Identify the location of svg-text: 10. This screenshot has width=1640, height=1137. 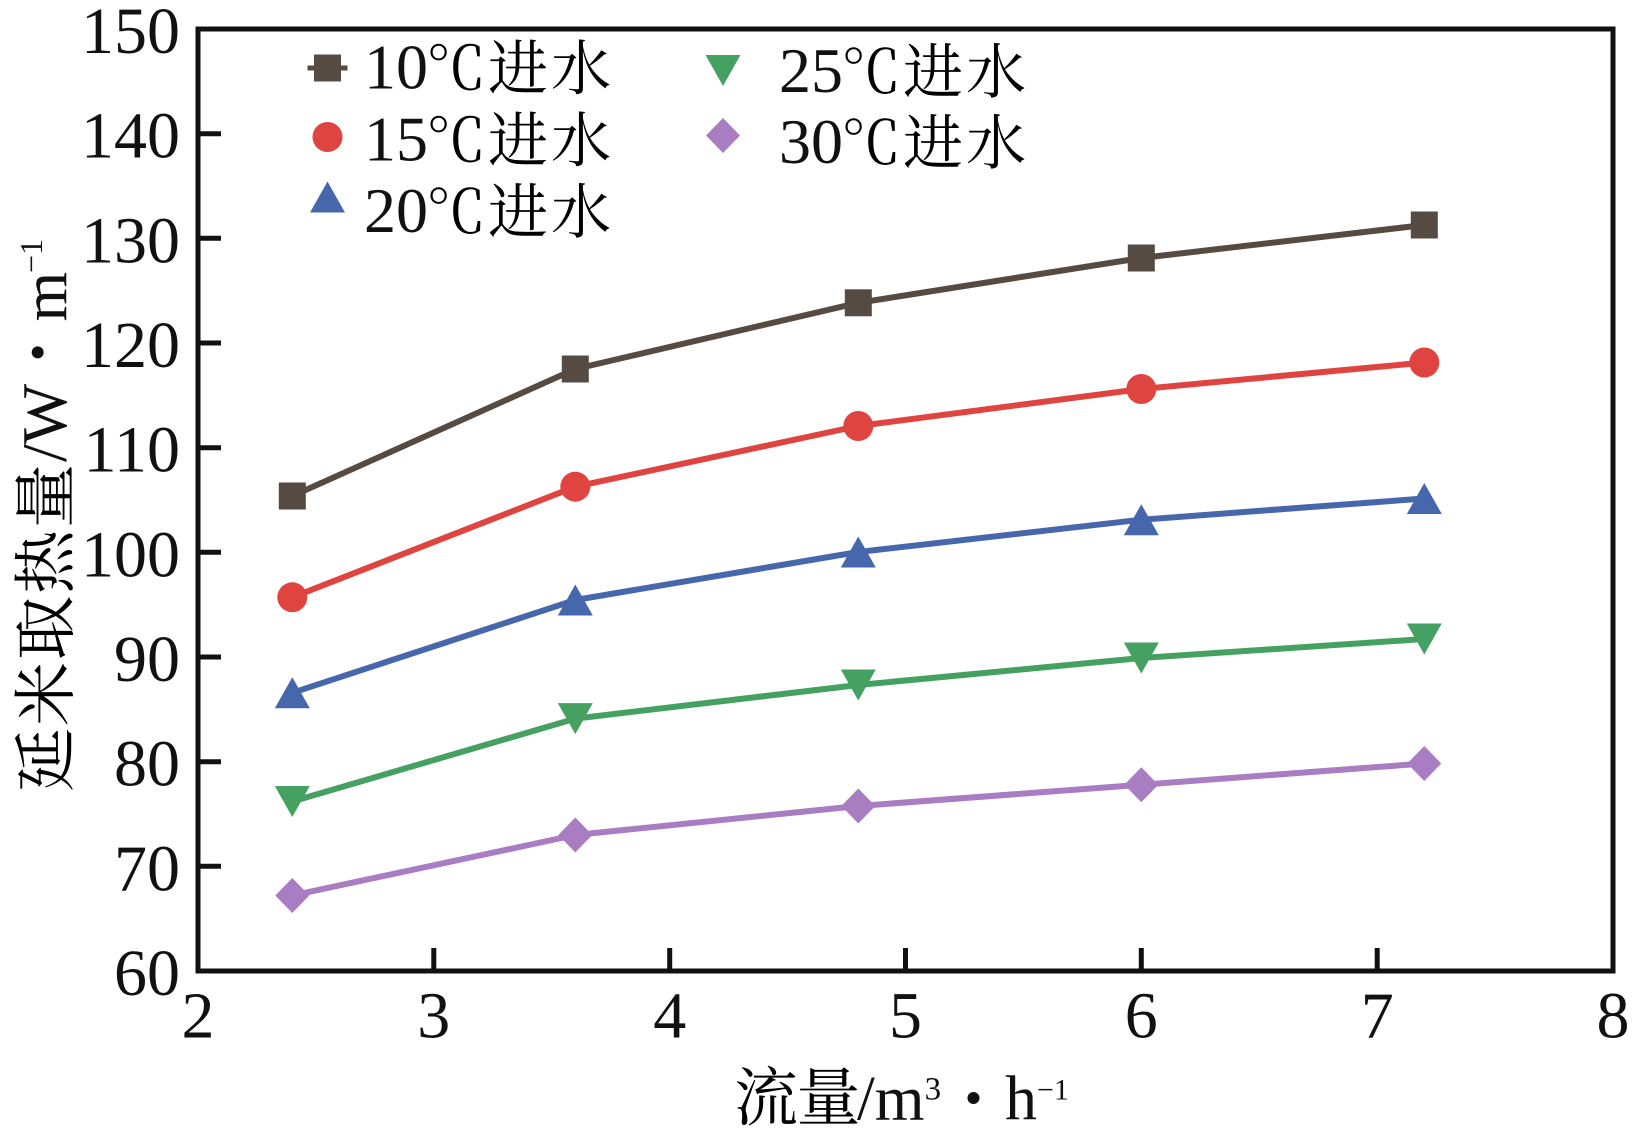
(396, 67).